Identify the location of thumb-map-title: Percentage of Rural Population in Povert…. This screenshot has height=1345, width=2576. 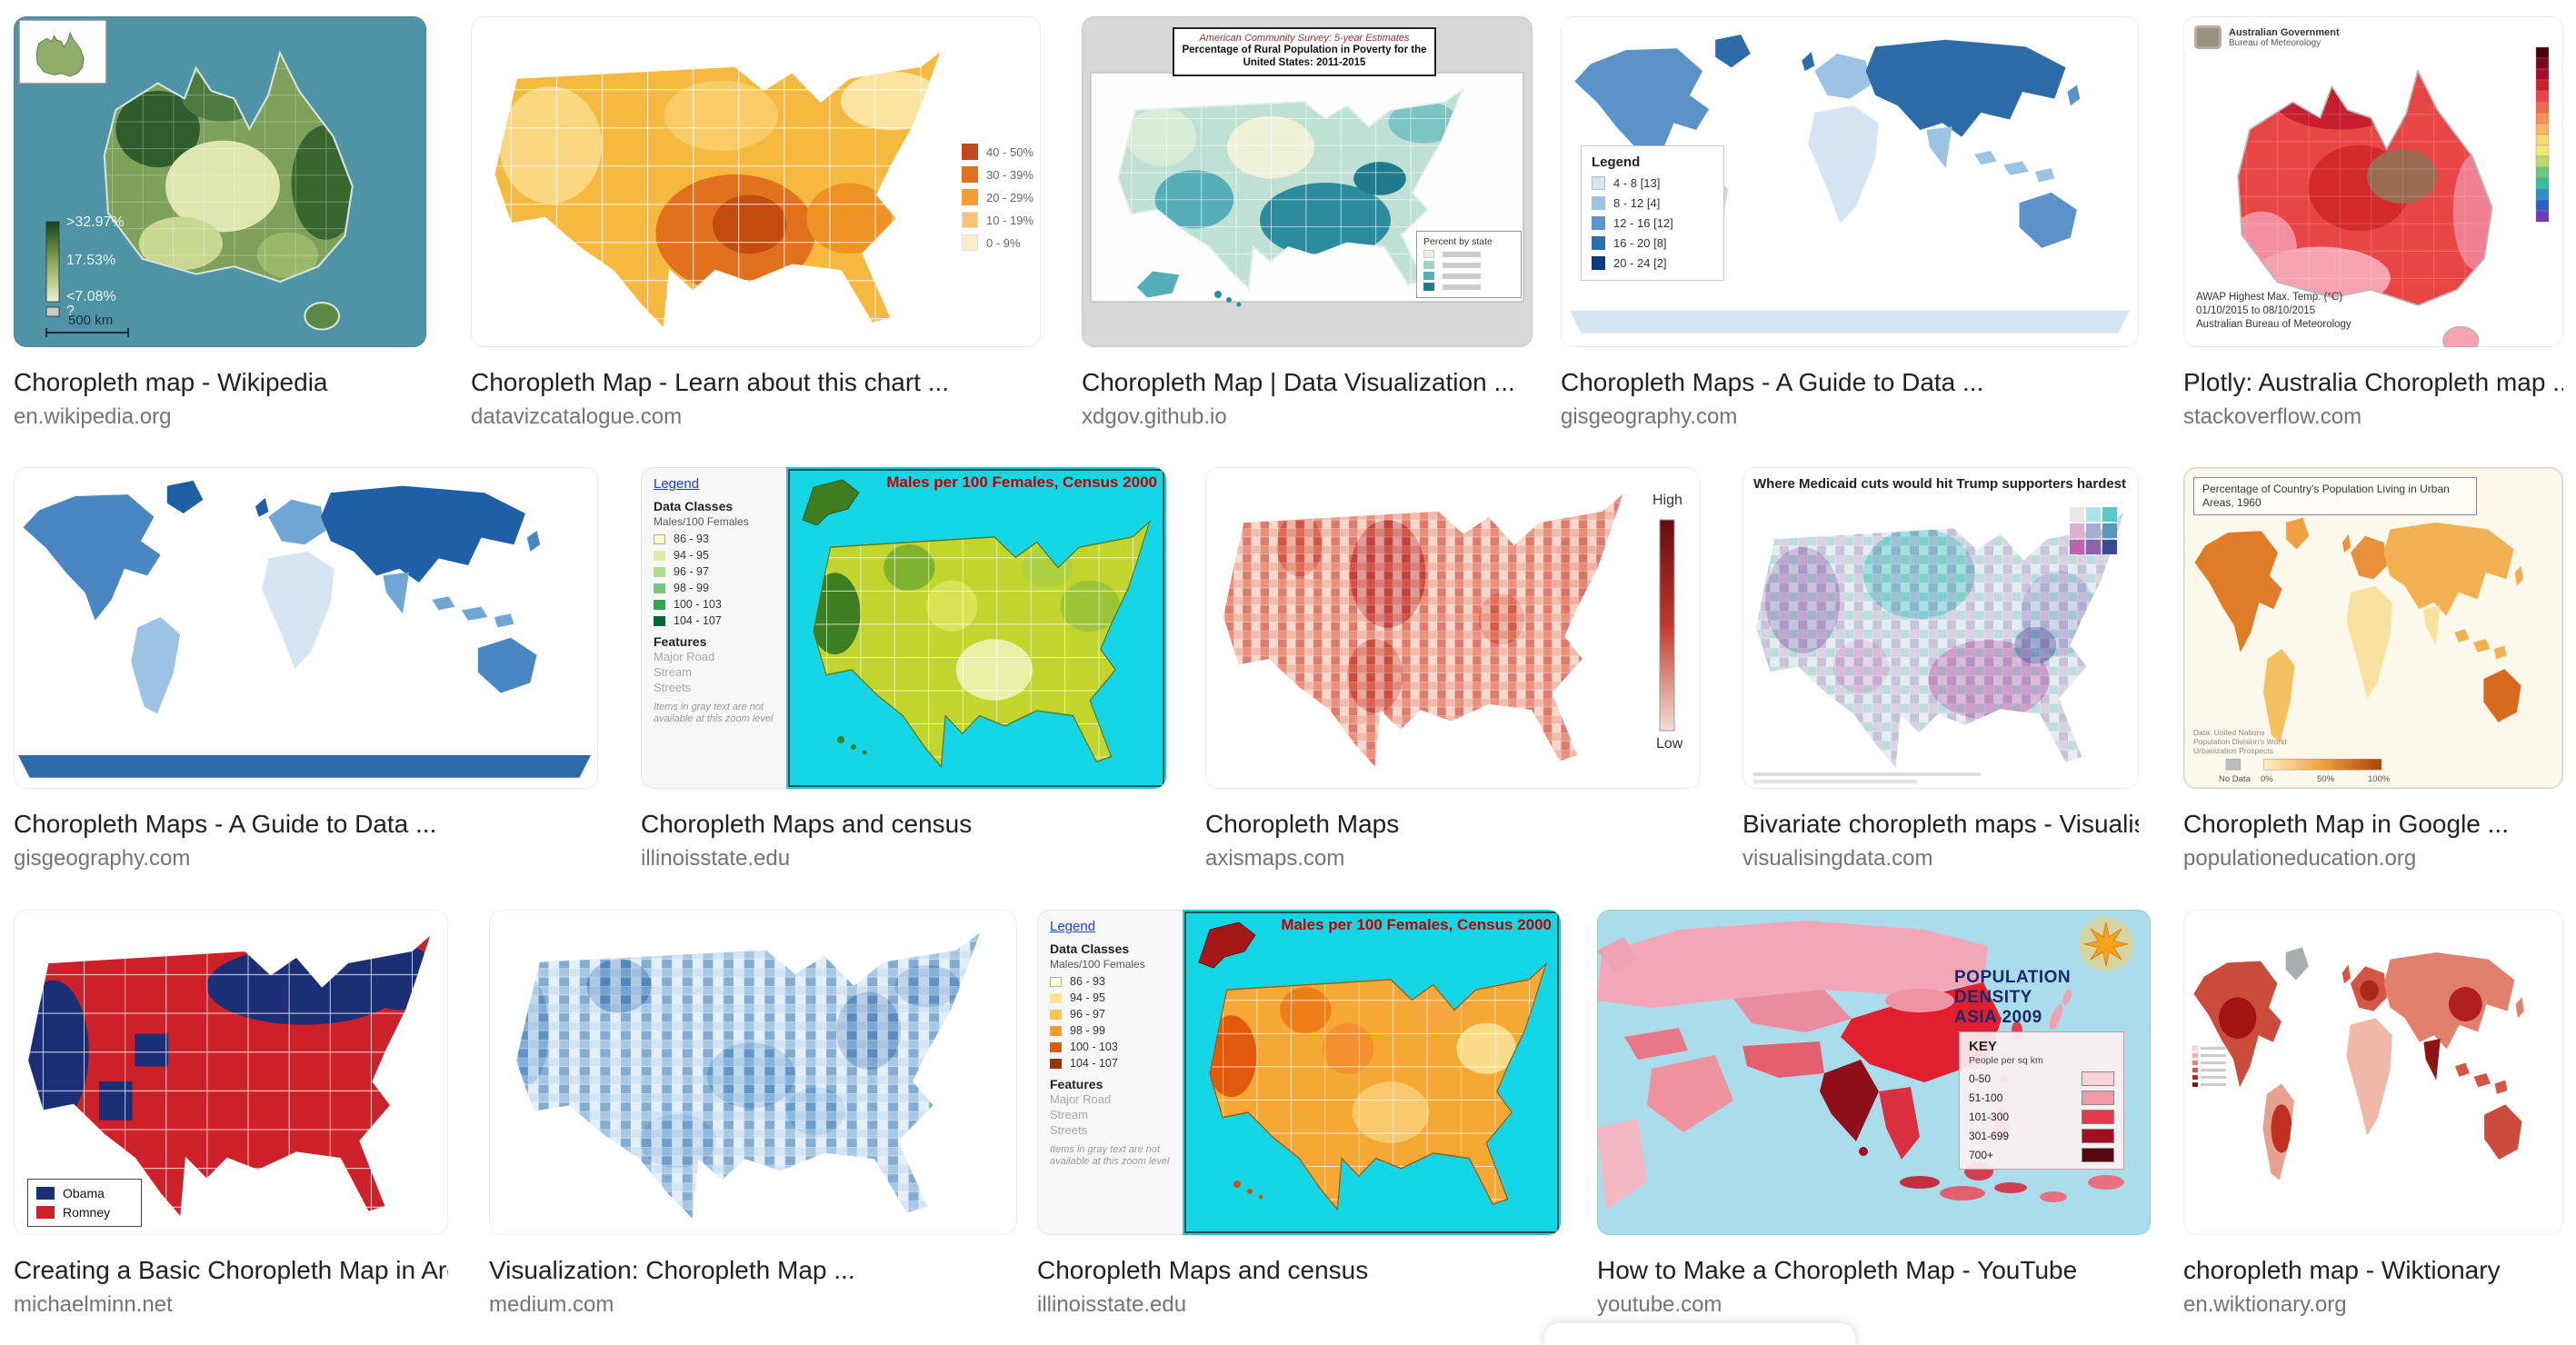
(1304, 56).